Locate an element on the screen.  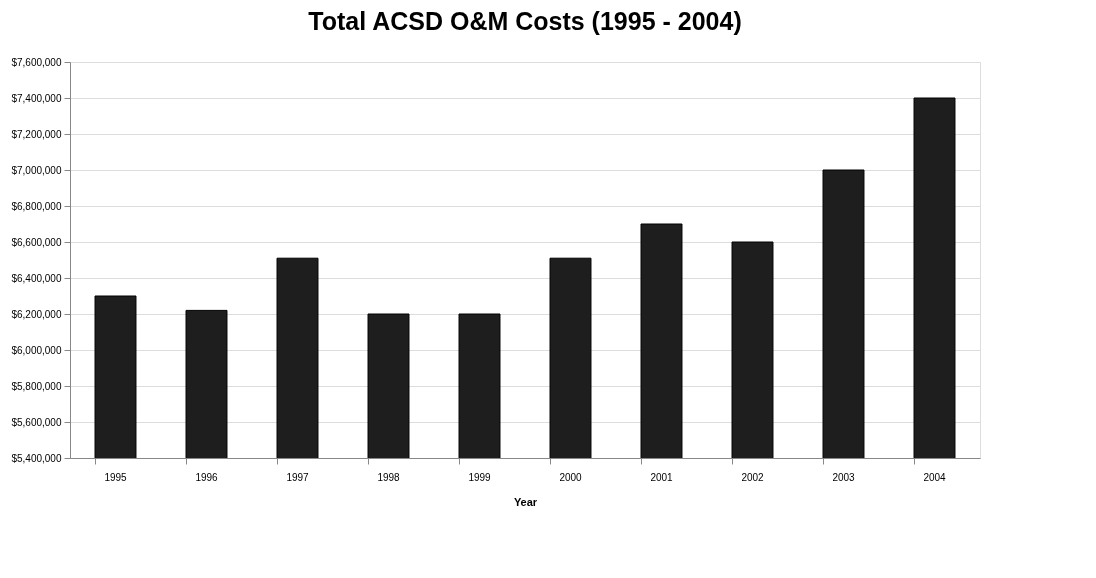
x-tick-label: 2004 is located at coordinates (935, 477).